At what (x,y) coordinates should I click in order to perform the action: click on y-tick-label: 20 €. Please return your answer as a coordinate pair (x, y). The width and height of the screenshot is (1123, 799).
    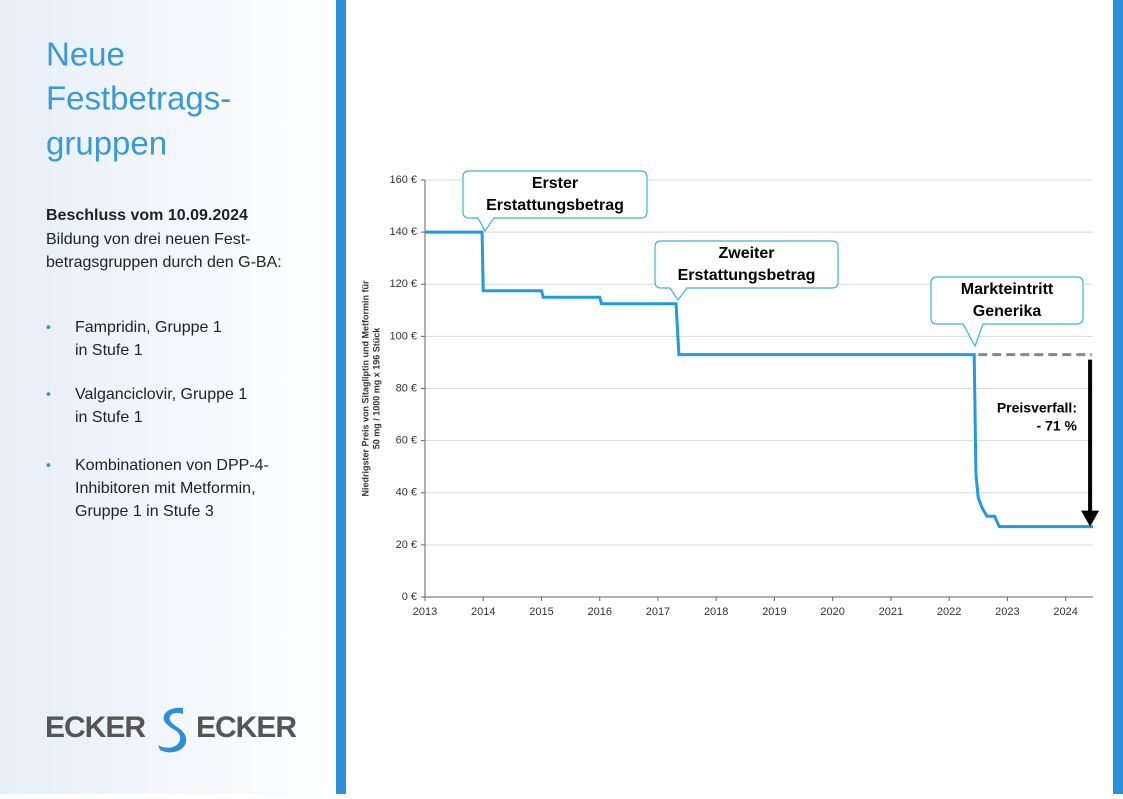
    Looking at the image, I should click on (406, 545).